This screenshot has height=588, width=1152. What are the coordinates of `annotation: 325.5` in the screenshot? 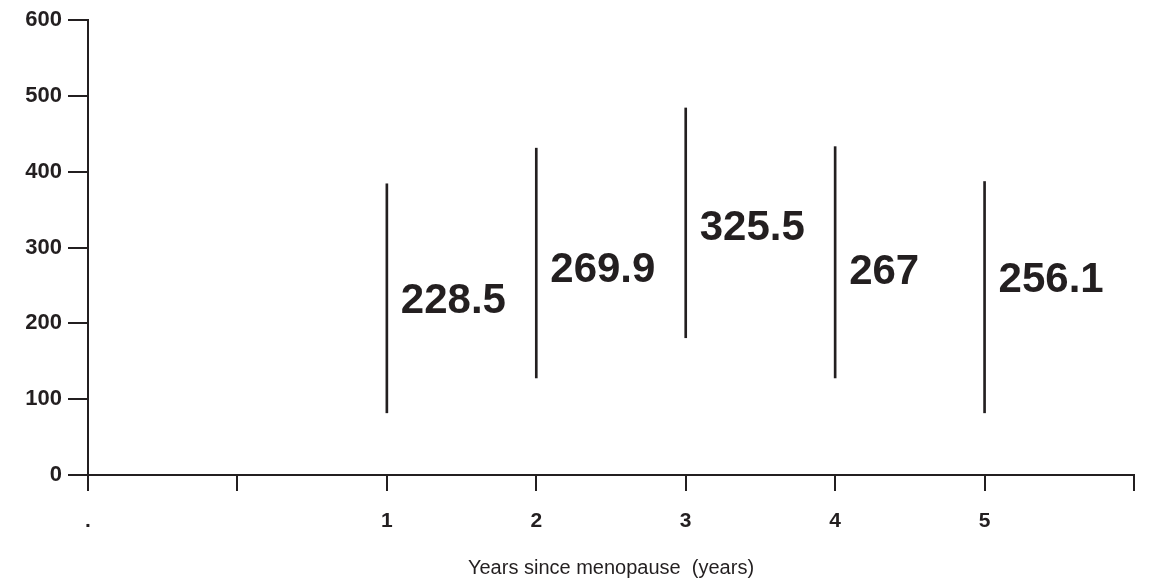 It's located at (752, 225).